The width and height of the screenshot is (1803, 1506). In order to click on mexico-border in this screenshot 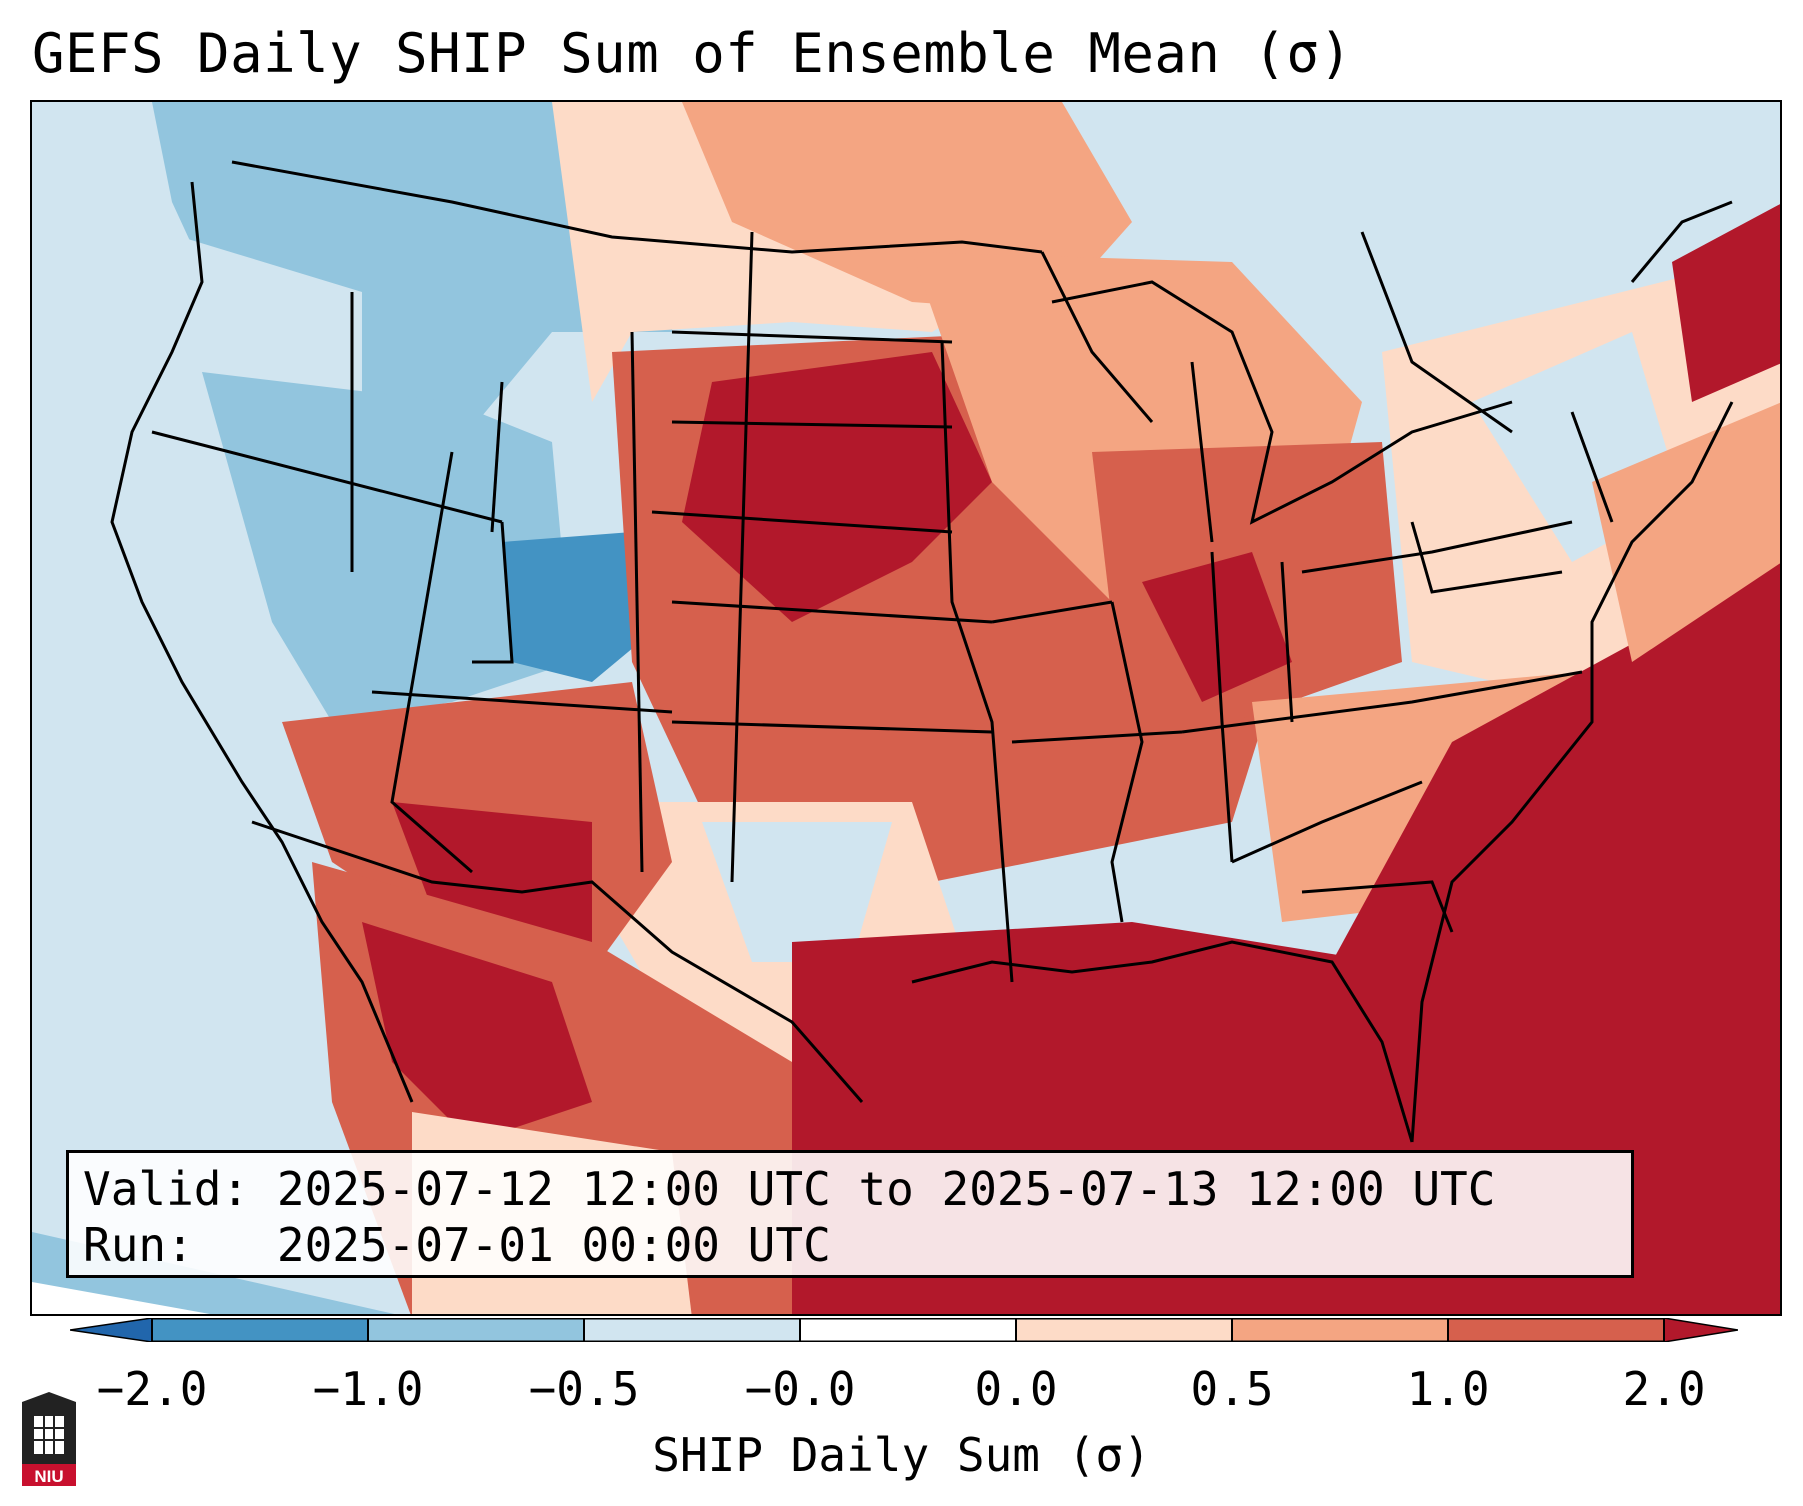, I will do `click(557, 961)`.